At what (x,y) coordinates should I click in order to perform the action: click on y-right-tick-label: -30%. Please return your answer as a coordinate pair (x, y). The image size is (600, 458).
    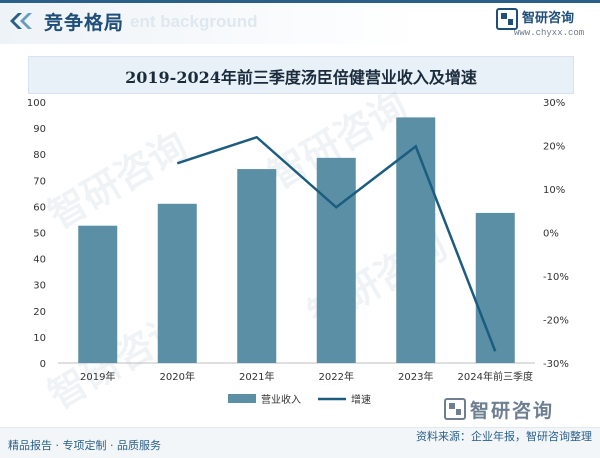
    Looking at the image, I should click on (556, 364).